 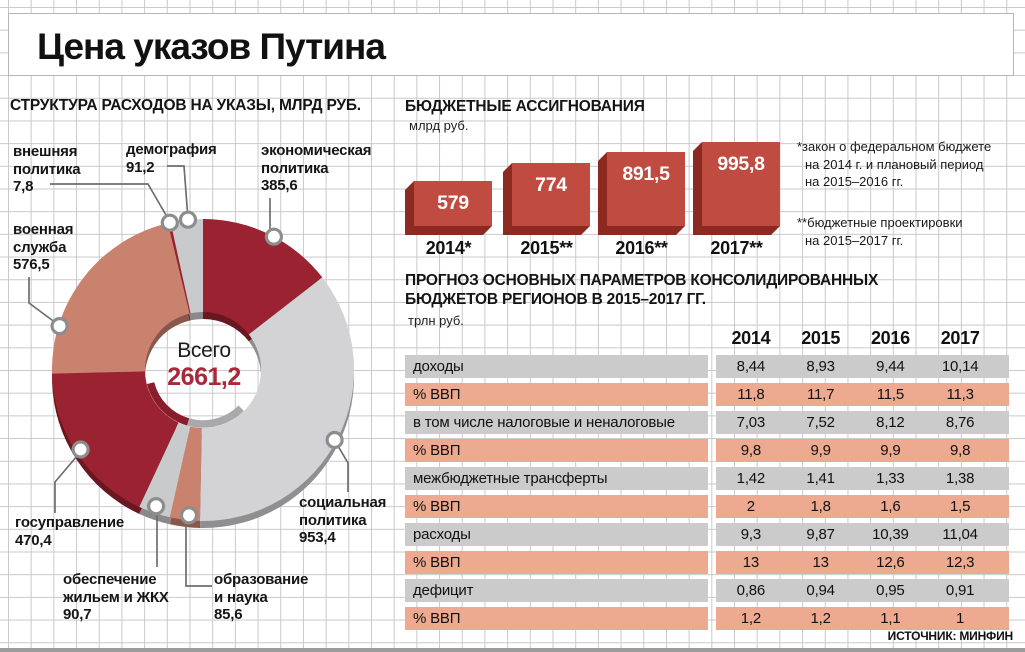 What do you see at coordinates (261, 579) in the screenshot?
I see `label-text: образование` at bounding box center [261, 579].